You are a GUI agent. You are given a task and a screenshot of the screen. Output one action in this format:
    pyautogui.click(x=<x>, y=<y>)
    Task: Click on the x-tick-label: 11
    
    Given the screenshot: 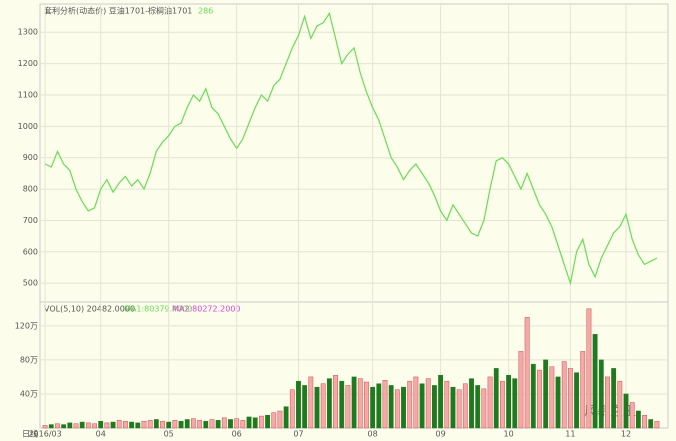 What is the action you would take?
    pyautogui.click(x=570, y=434)
    